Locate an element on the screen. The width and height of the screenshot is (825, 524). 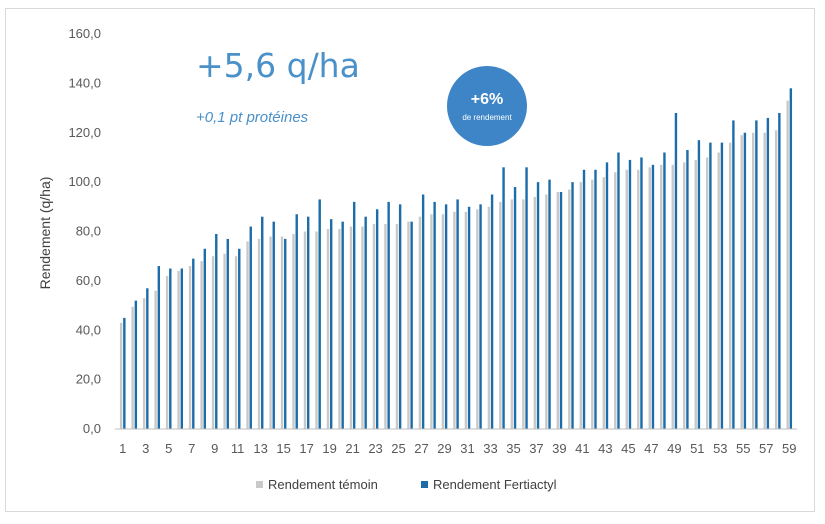
x-tick-label: 43 is located at coordinates (605, 448).